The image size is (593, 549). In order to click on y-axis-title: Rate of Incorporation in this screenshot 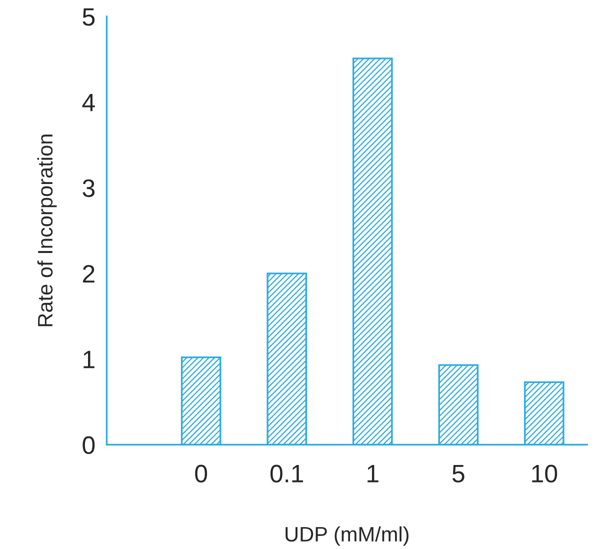, I will do `click(47, 230)`.